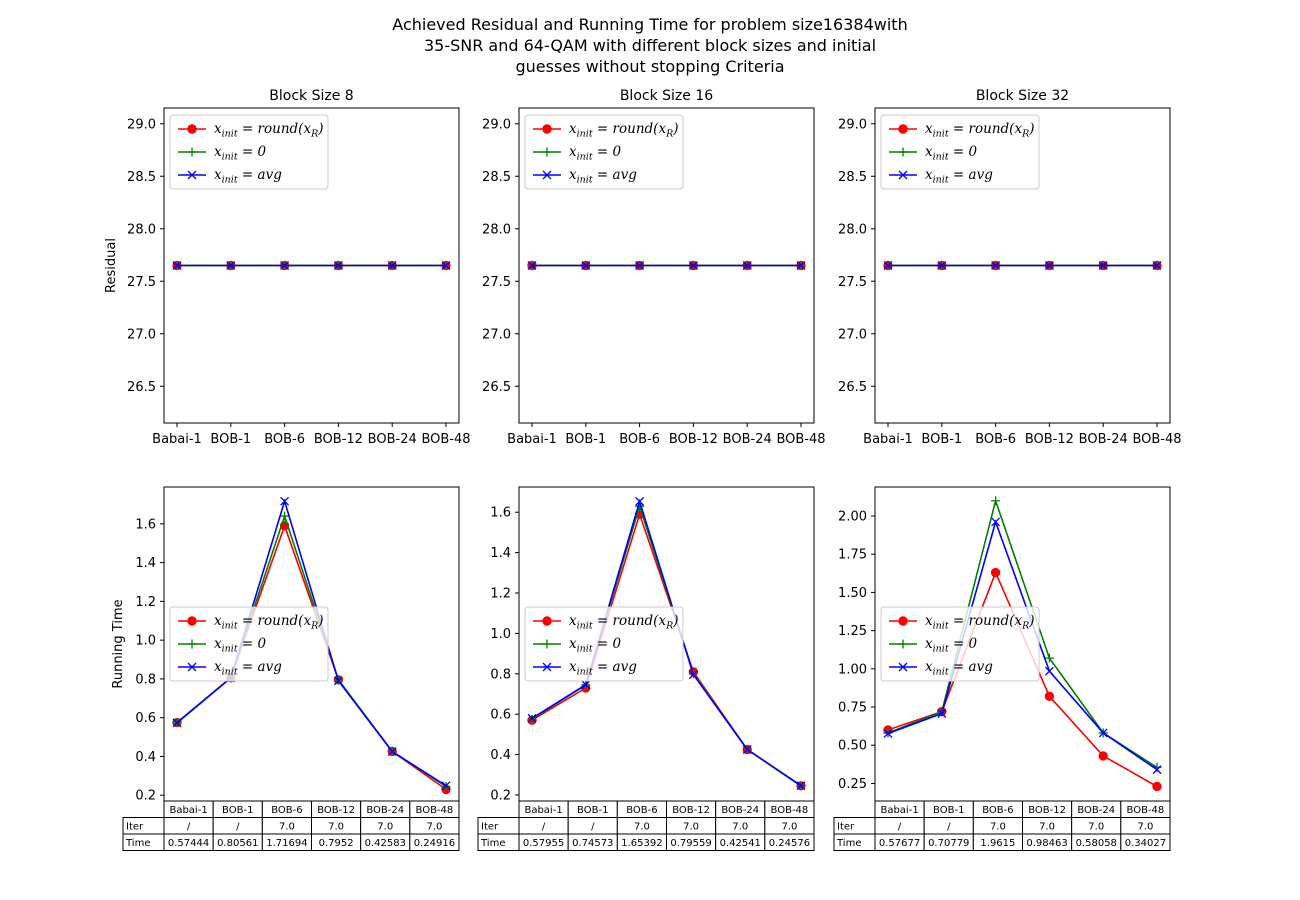  I want to click on table-cell-text: 0.57444, so click(188, 843).